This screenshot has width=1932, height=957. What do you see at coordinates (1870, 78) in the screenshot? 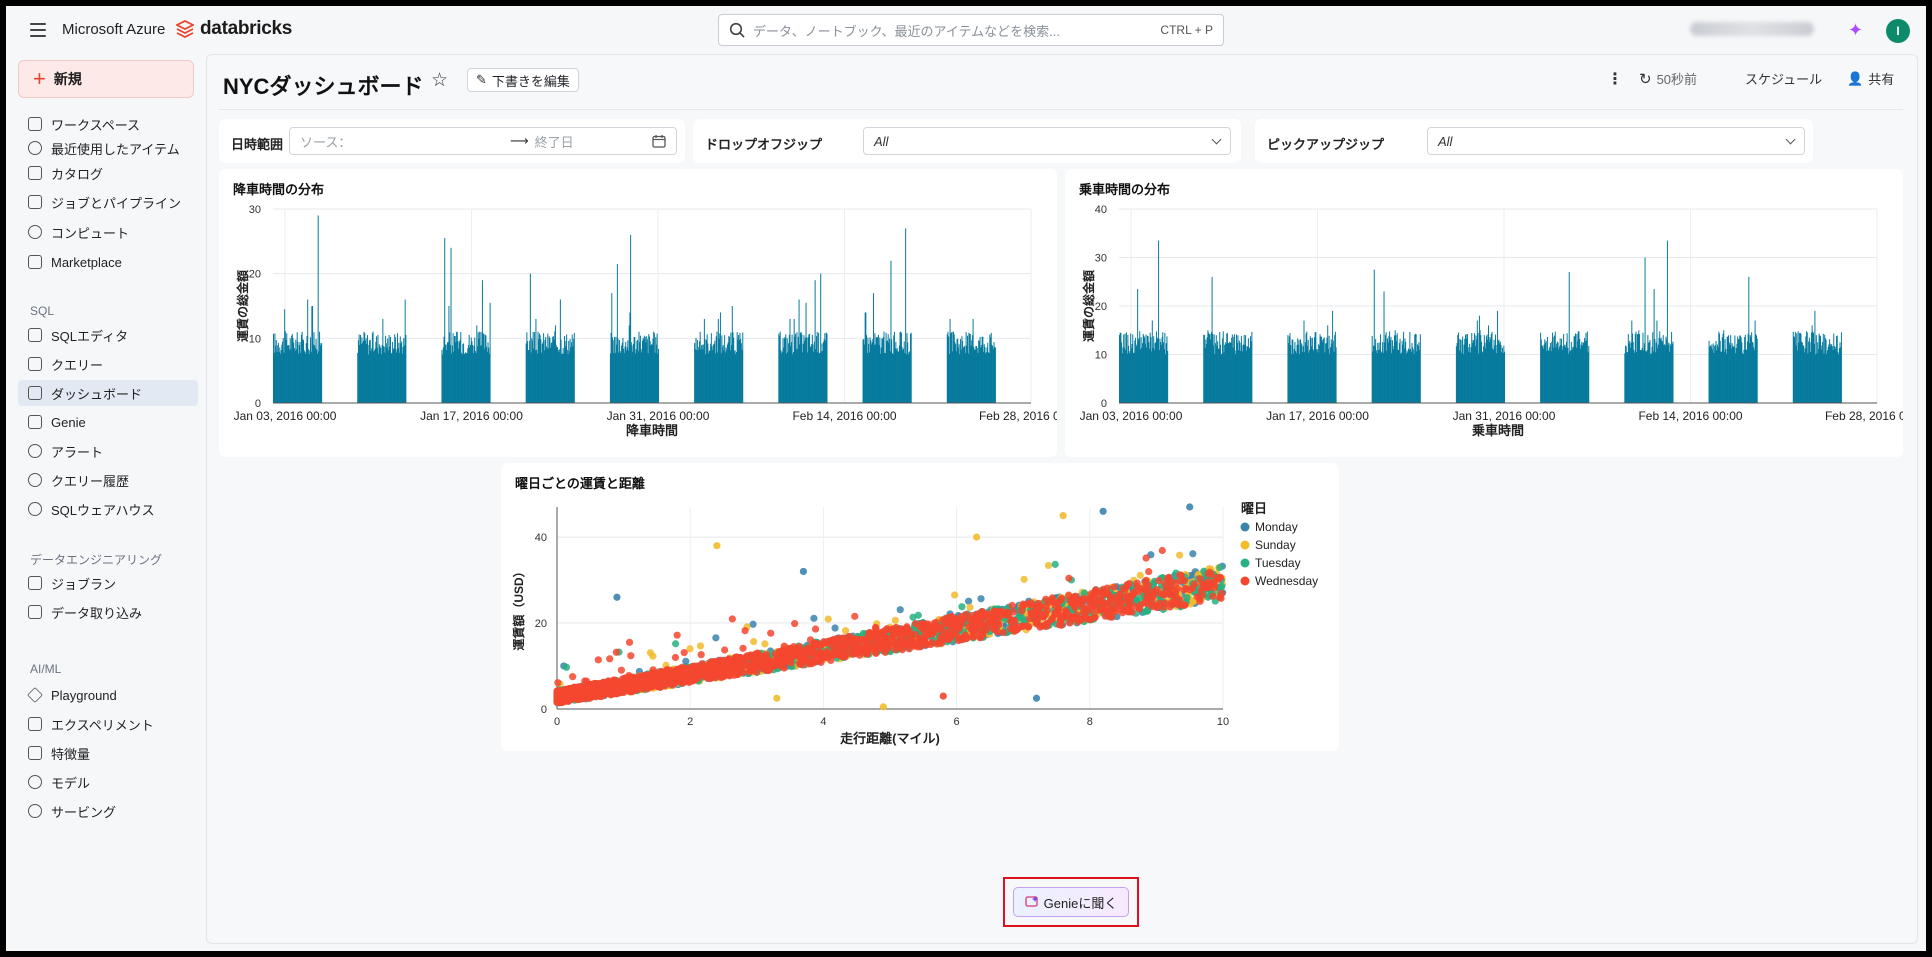
I see `share-button: 👤 共有` at bounding box center [1870, 78].